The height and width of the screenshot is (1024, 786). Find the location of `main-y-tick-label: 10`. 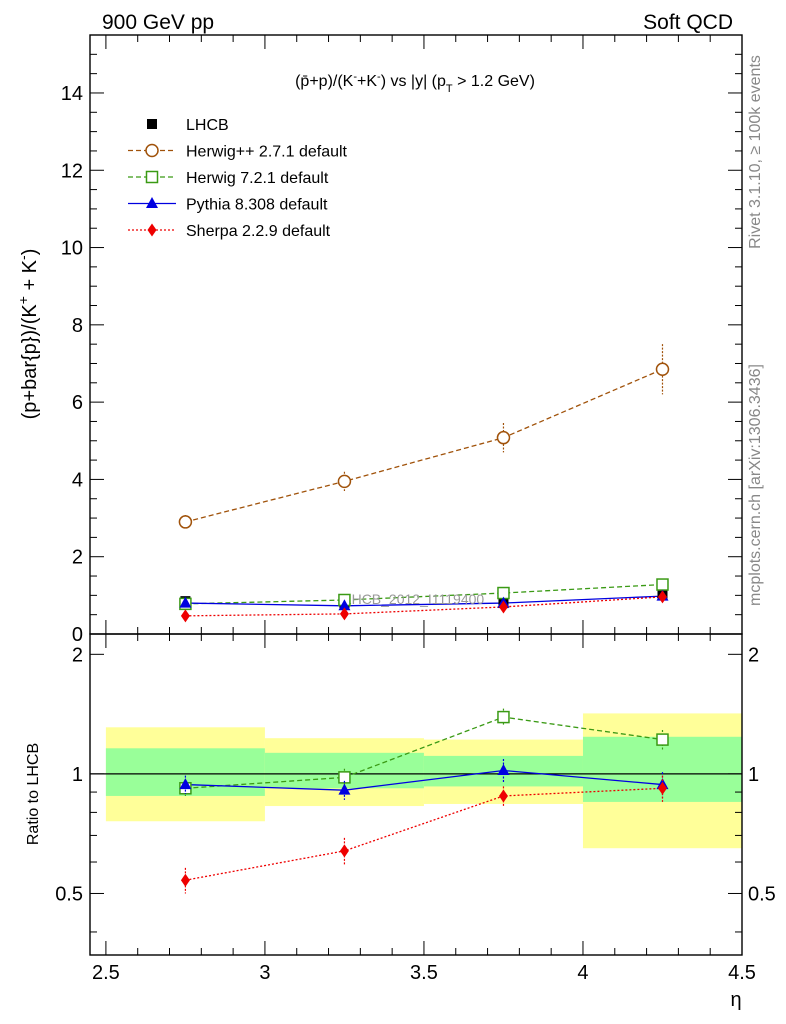

main-y-tick-label: 10 is located at coordinates (72, 249).